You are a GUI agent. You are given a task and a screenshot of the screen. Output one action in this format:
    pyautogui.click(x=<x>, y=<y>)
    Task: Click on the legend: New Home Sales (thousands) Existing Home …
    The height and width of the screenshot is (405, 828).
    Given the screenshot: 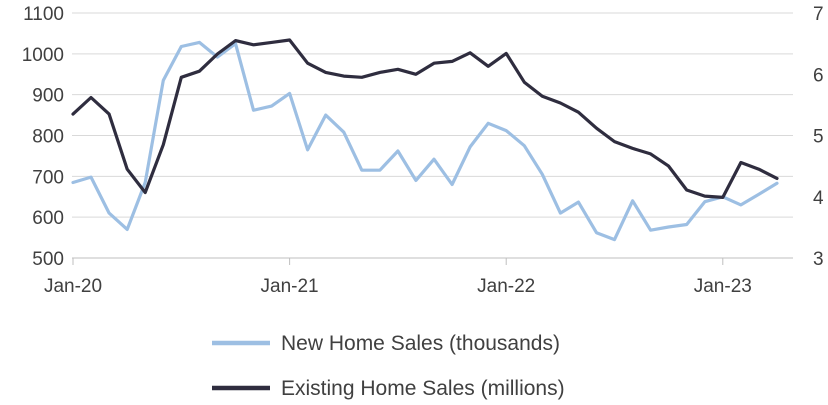 What is the action you would take?
    pyautogui.click(x=388, y=366)
    